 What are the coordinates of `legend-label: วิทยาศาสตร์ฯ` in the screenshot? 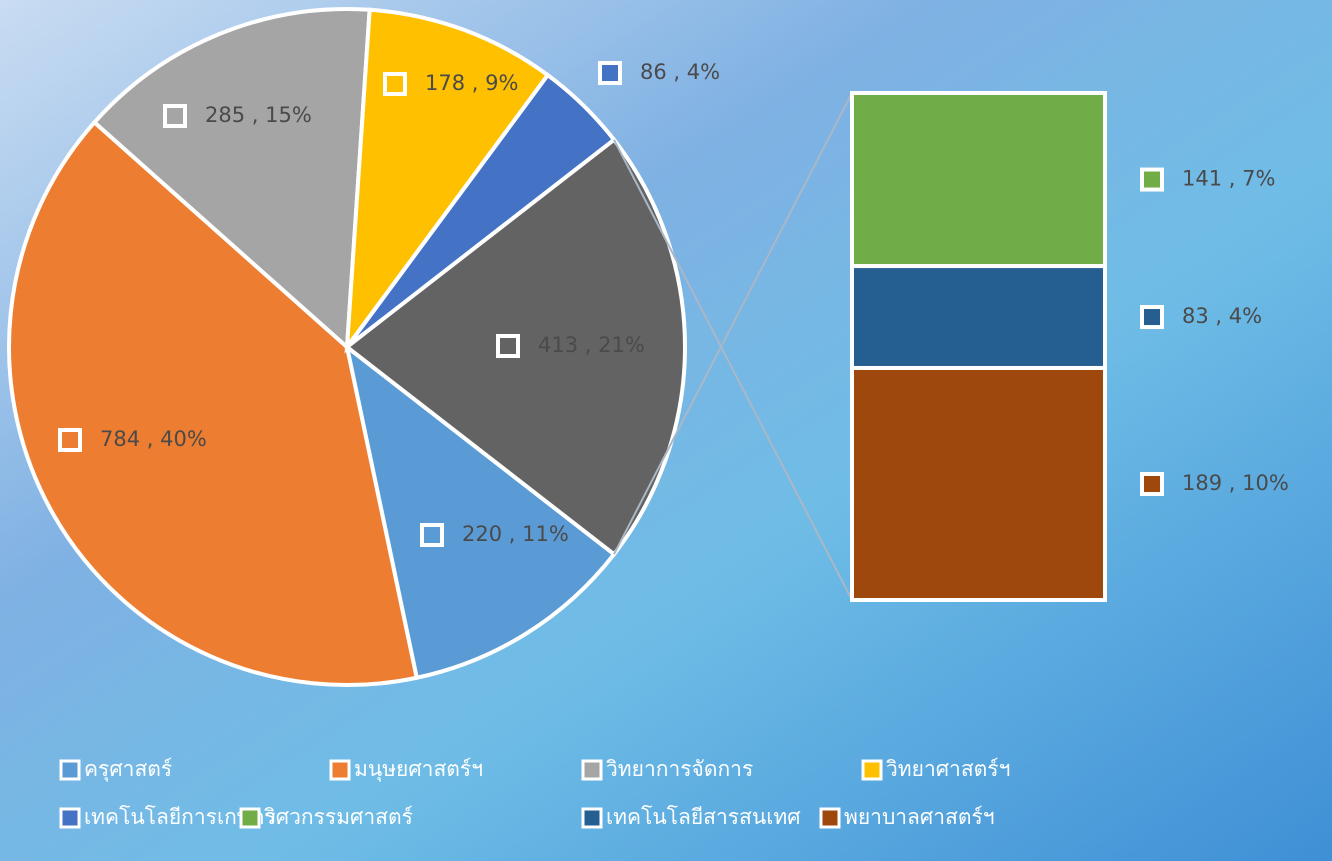 It's located at (948, 769).